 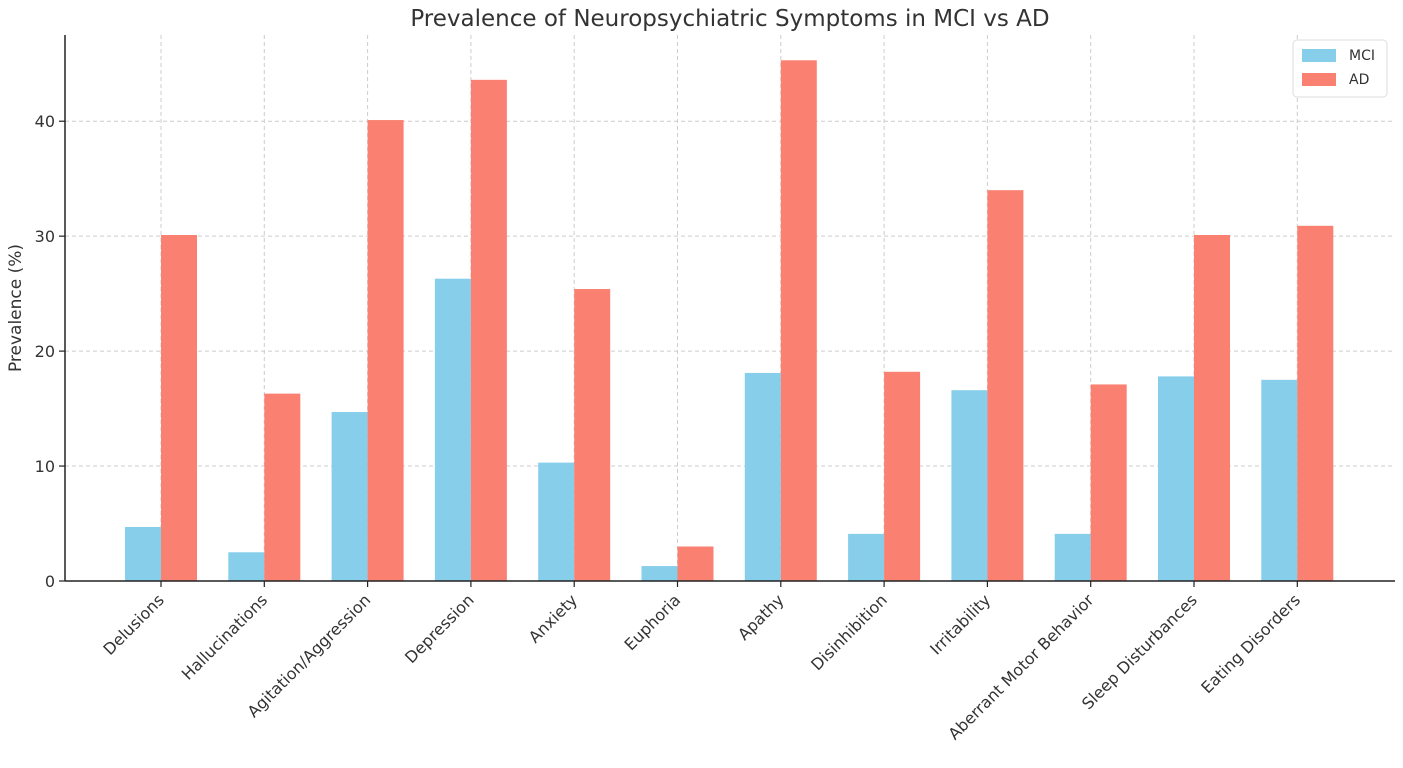 What do you see at coordinates (452, 429) in the screenshot?
I see `bar-mci-depression` at bounding box center [452, 429].